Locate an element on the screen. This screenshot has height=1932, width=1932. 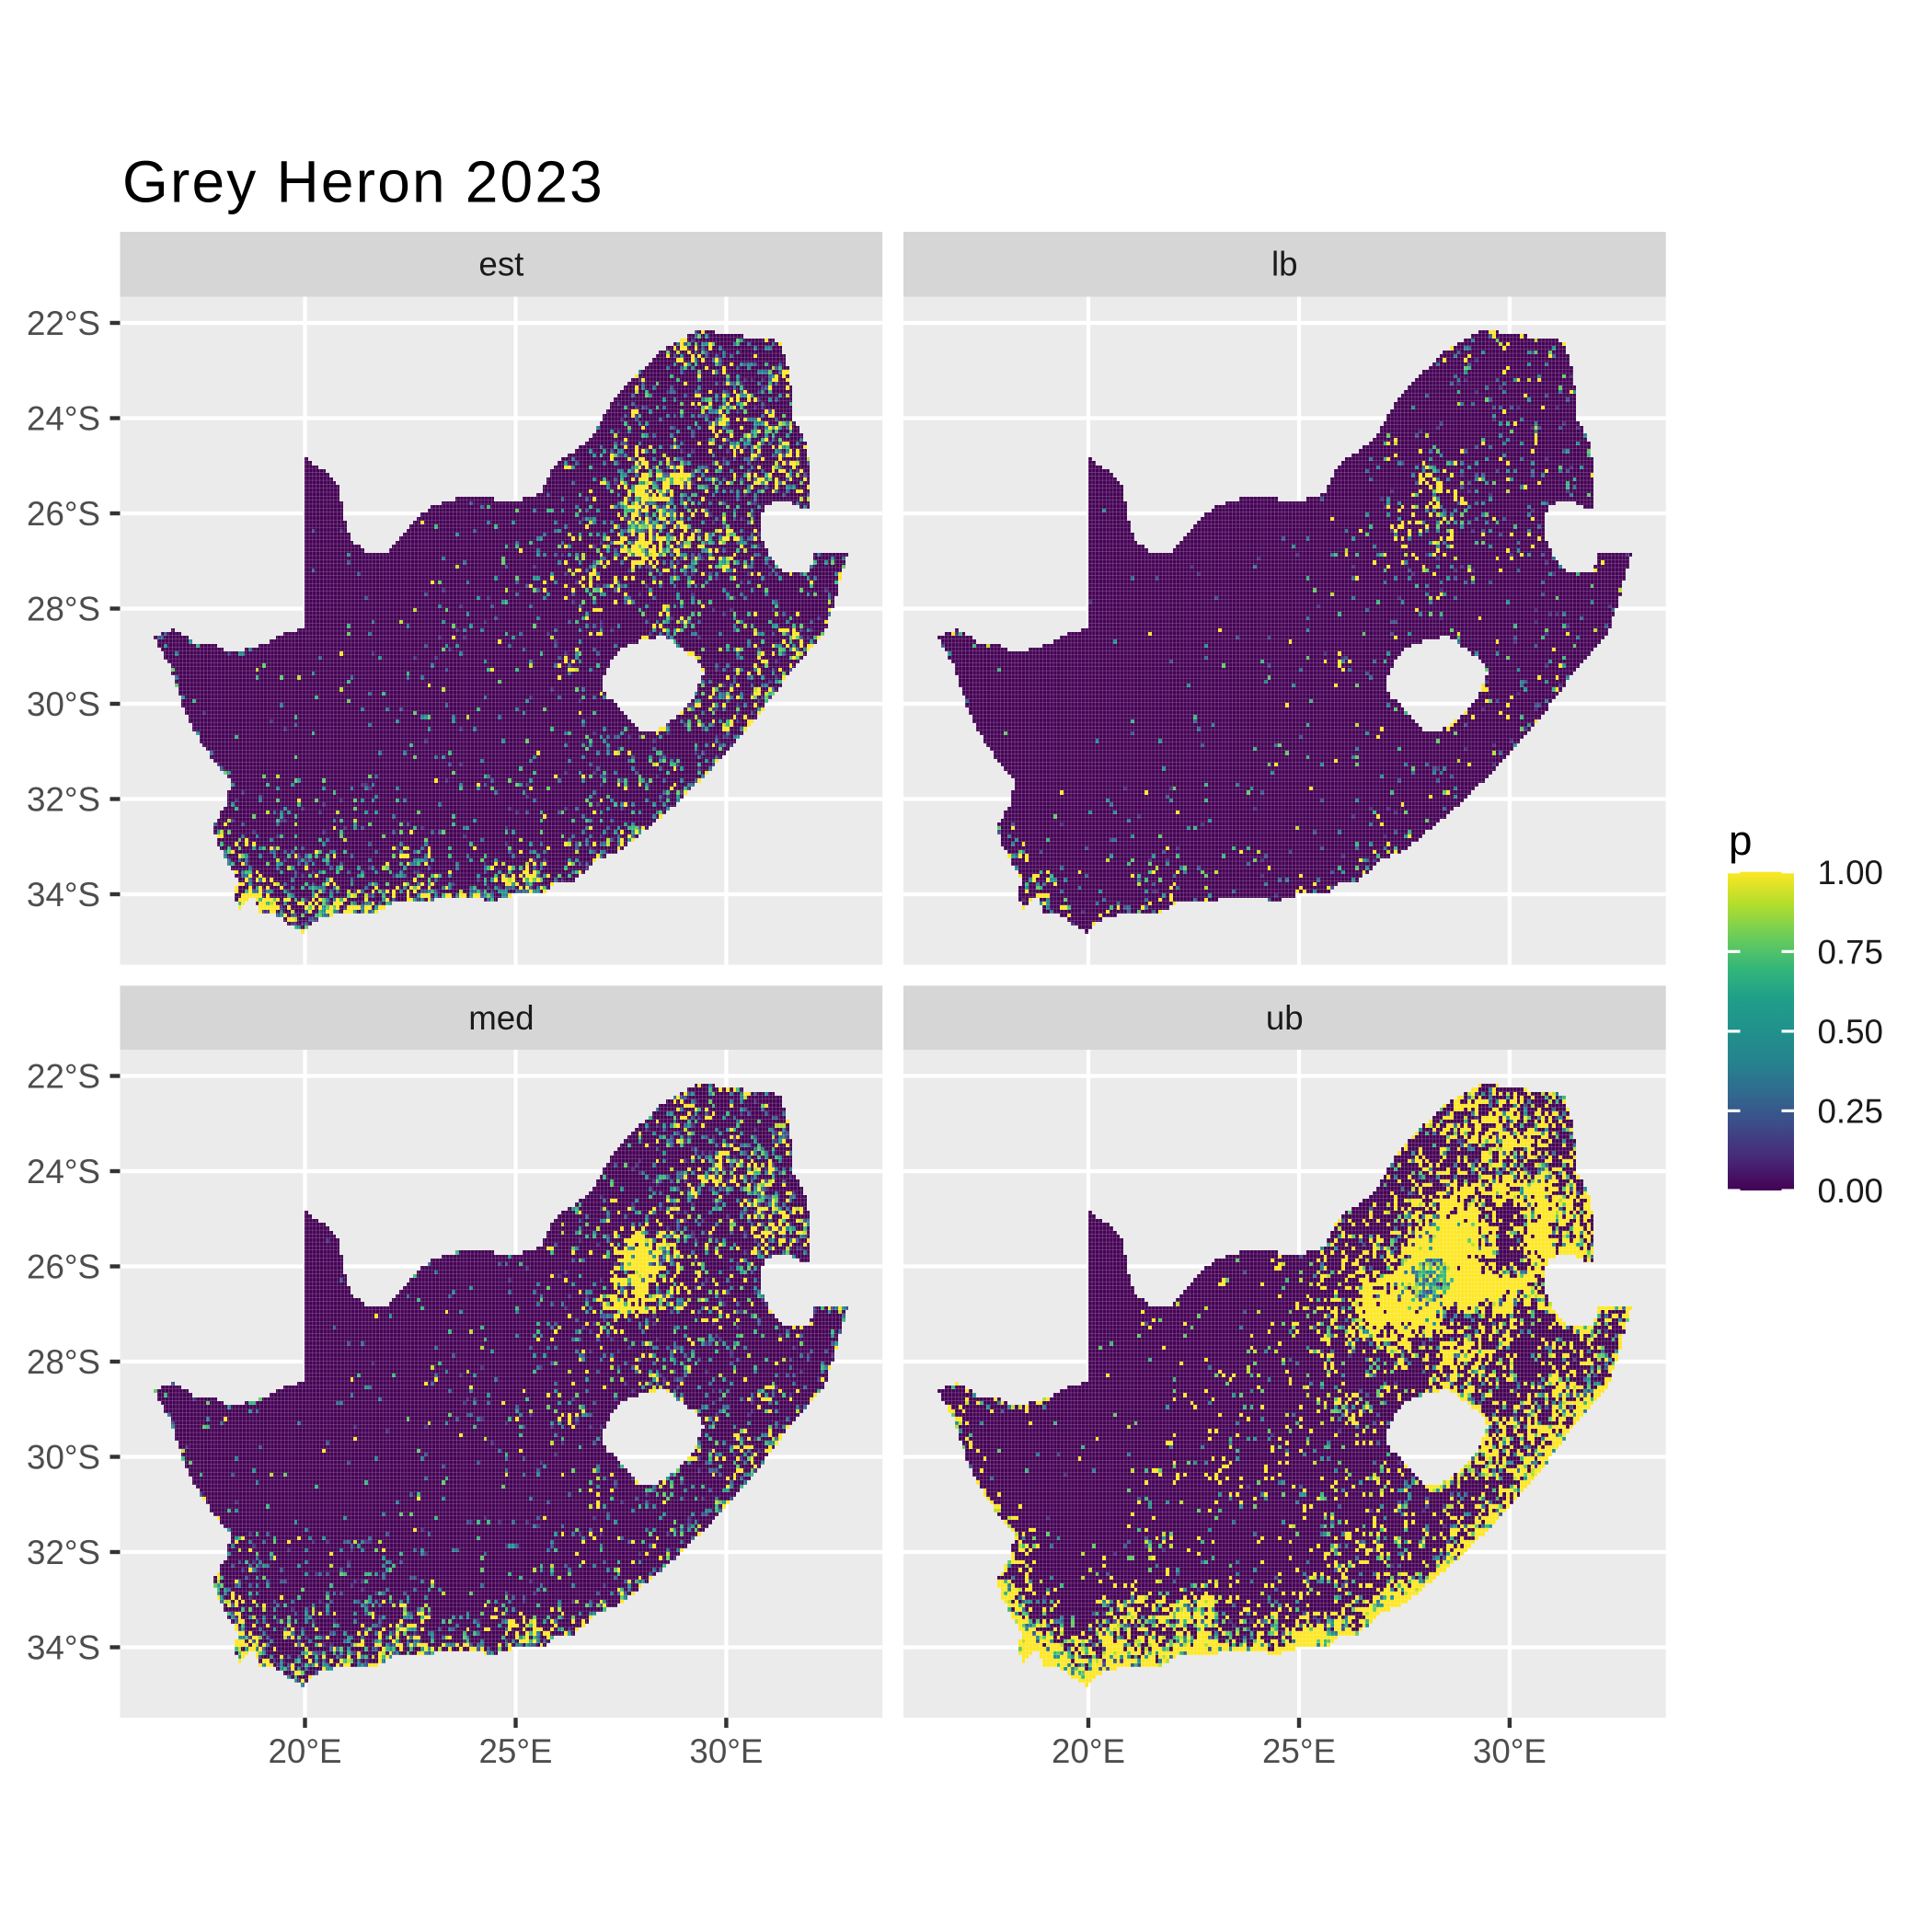
svg-text: 1.00 is located at coordinates (1850, 872).